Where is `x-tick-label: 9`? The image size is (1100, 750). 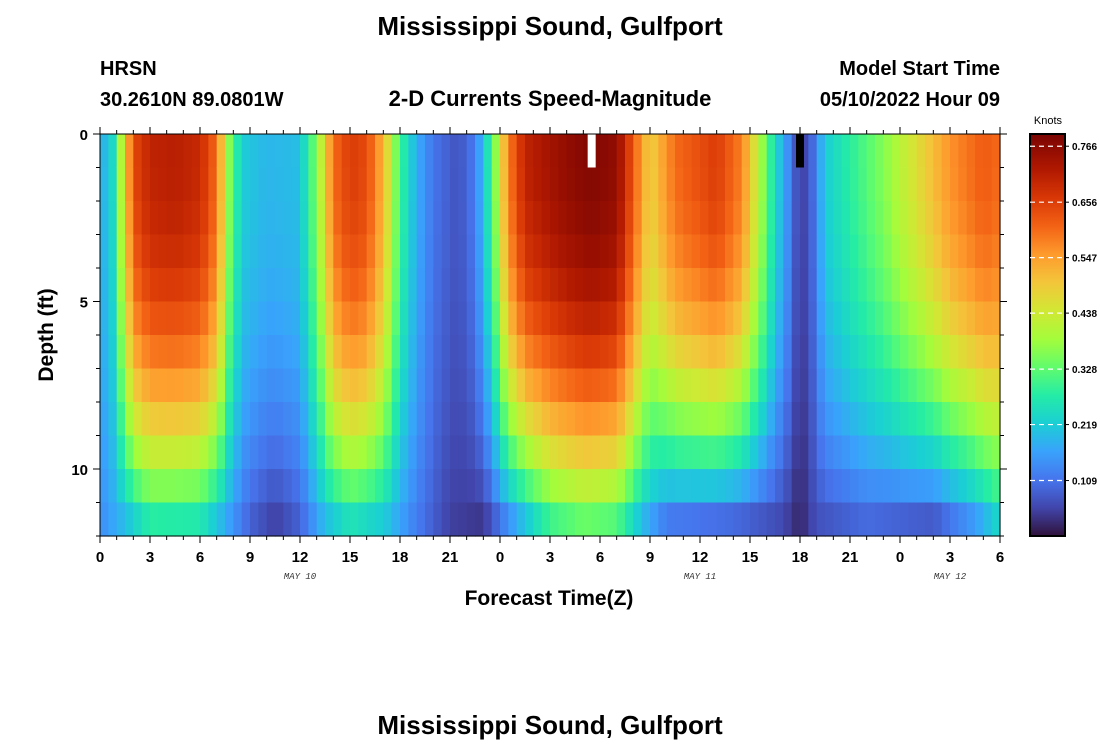 x-tick-label: 9 is located at coordinates (650, 557).